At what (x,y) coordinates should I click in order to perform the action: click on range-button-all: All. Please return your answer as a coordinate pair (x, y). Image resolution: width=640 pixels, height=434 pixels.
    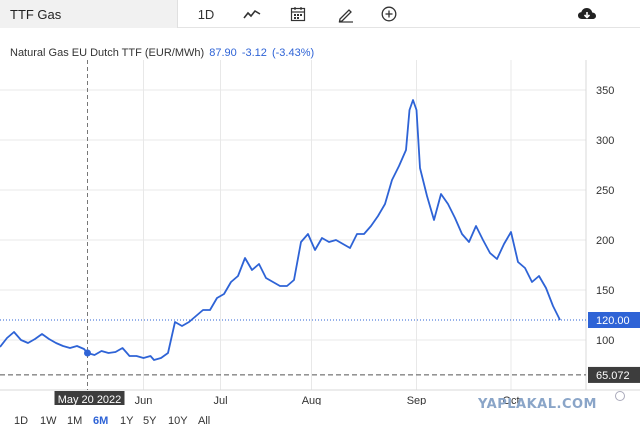
    Looking at the image, I should click on (204, 421).